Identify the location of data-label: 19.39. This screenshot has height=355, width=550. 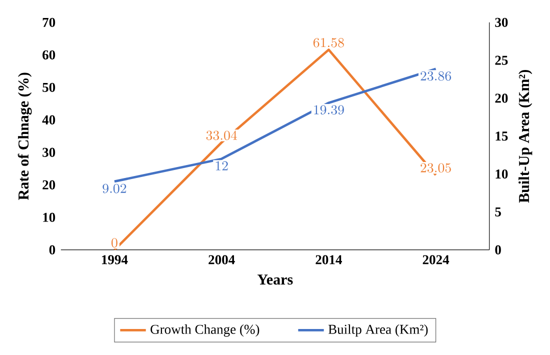
(329, 109).